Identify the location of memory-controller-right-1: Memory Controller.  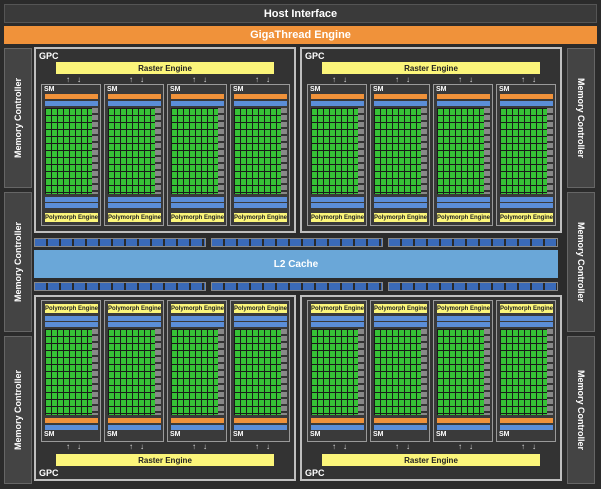
(581, 118).